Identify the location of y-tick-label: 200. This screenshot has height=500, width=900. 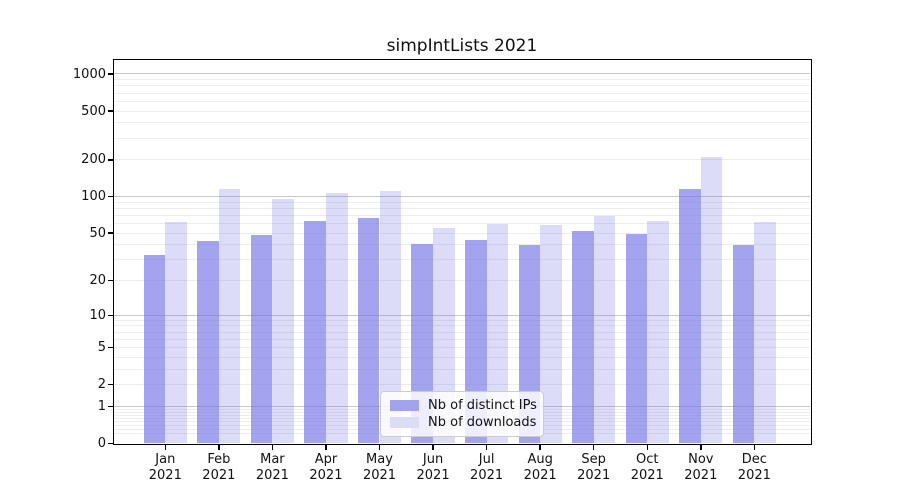
(93, 160).